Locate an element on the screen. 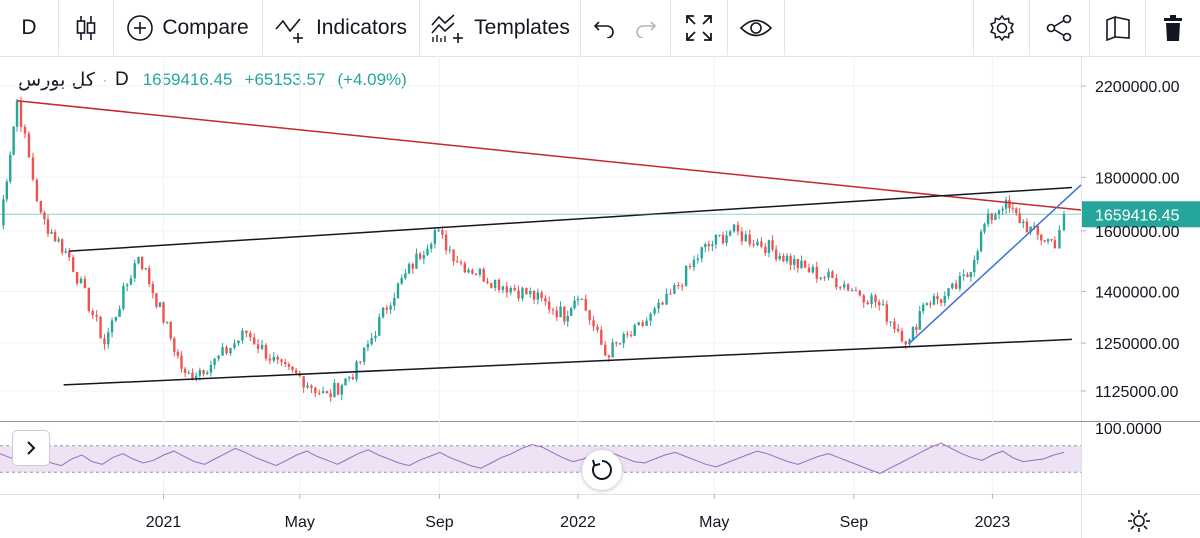 Image resolution: width=1200 pixels, height=538 pixels. timeframe-button: D is located at coordinates (29, 27).